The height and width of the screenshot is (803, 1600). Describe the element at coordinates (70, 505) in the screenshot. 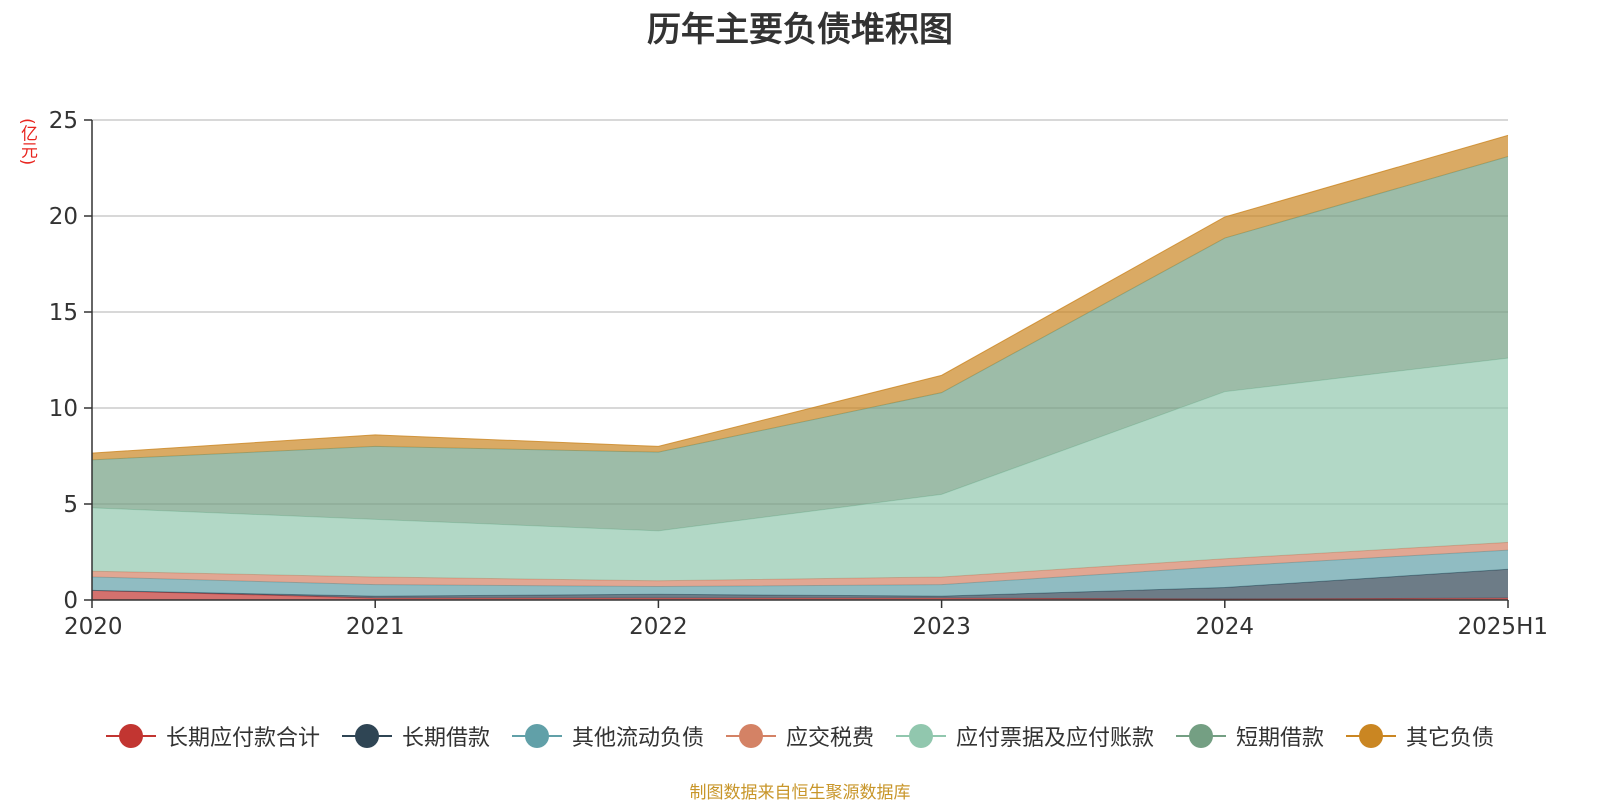

I see `y-tick-label-1: 5` at that location.